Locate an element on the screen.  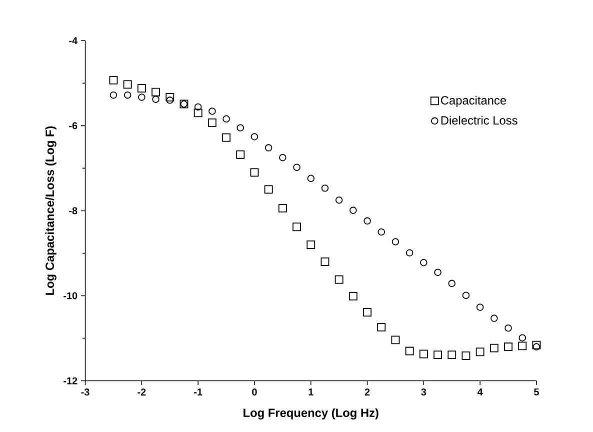
x-tick-label: 1 is located at coordinates (311, 392).